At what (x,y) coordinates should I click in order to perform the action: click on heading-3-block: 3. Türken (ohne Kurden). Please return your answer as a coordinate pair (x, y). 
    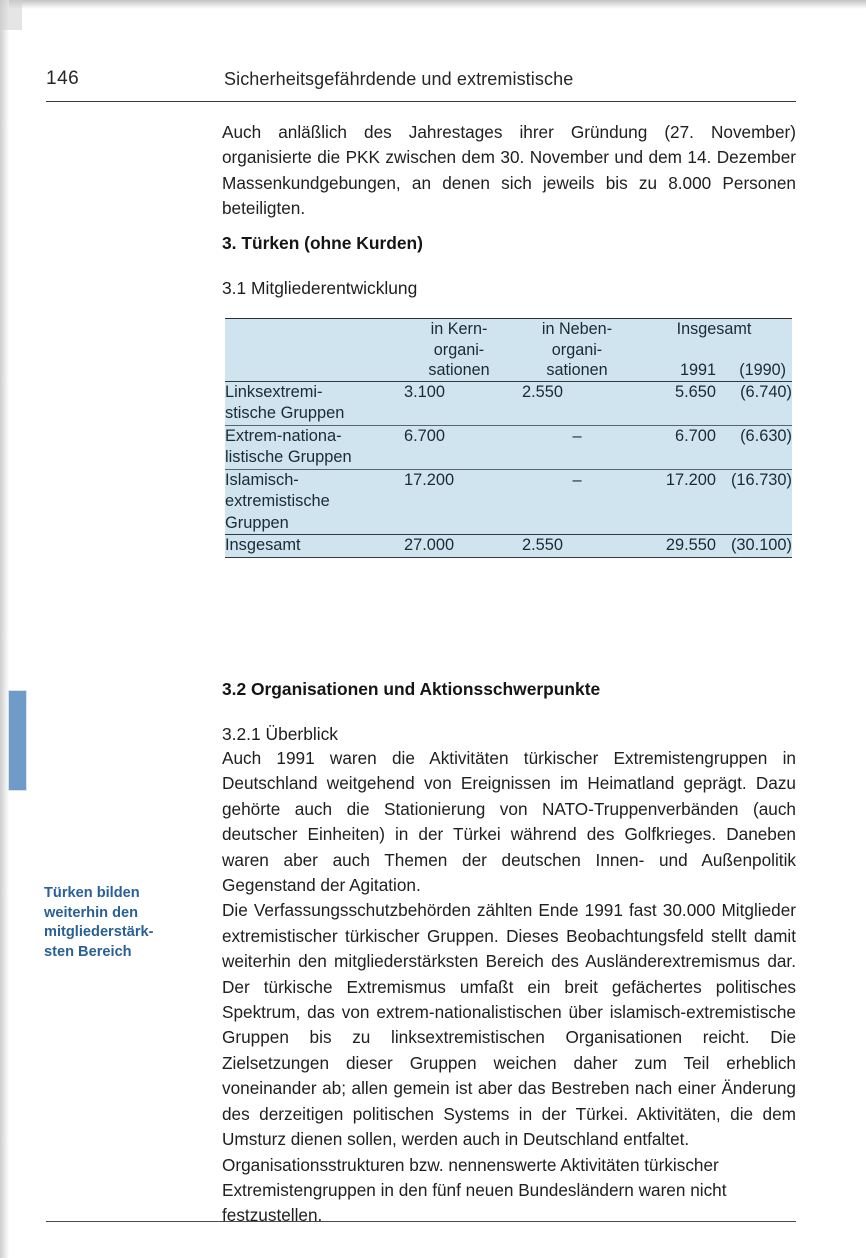
    Looking at the image, I should click on (509, 243).